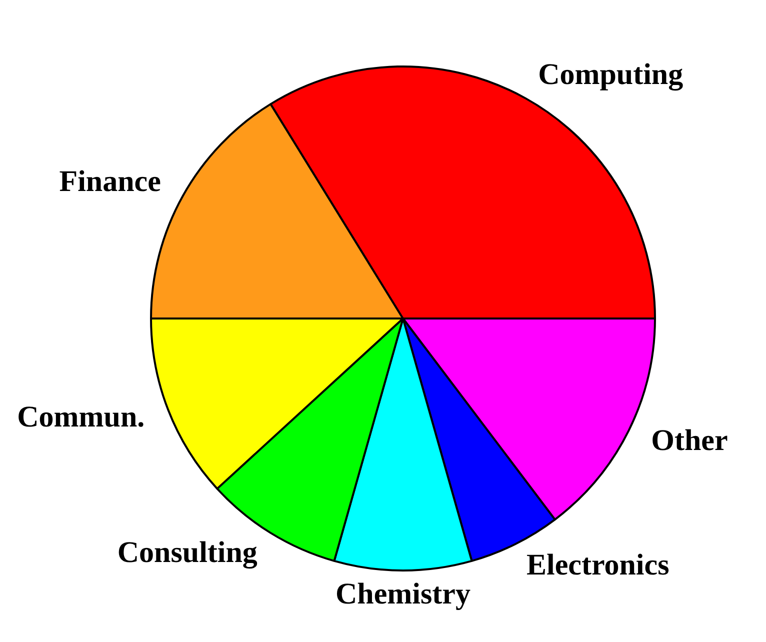  Describe the element at coordinates (403, 593) in the screenshot. I see `slice-label: Chemistry` at that location.